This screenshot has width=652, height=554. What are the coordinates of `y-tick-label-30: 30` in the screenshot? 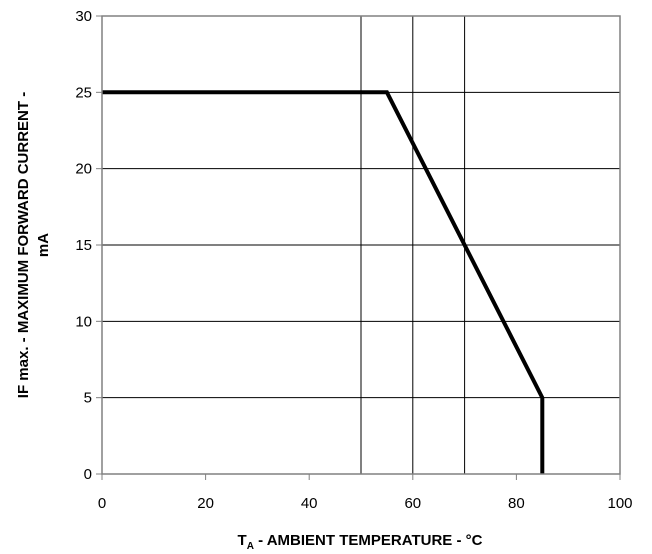 It's located at (83, 16).